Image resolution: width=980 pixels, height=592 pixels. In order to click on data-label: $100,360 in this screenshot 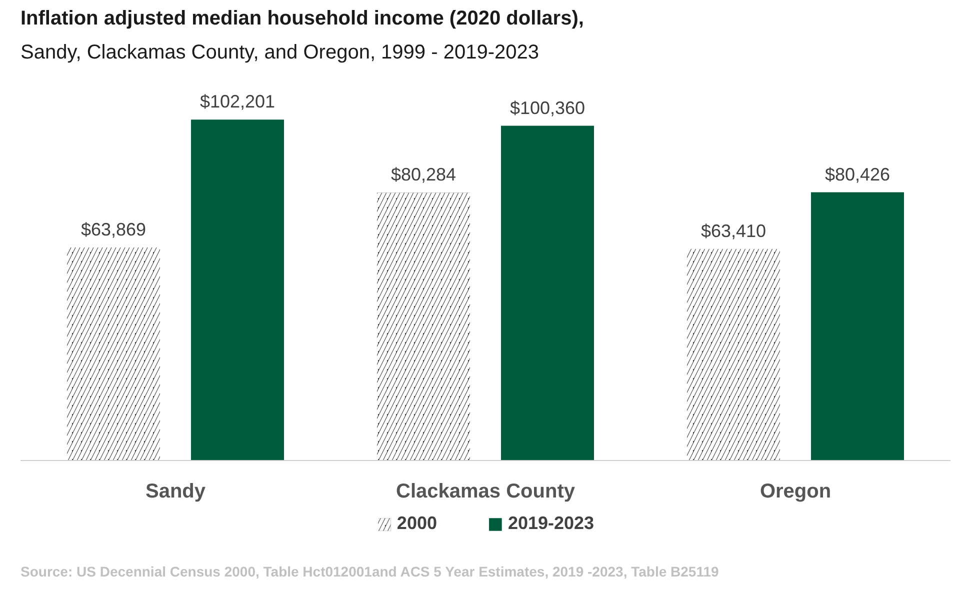, I will do `click(548, 108)`.